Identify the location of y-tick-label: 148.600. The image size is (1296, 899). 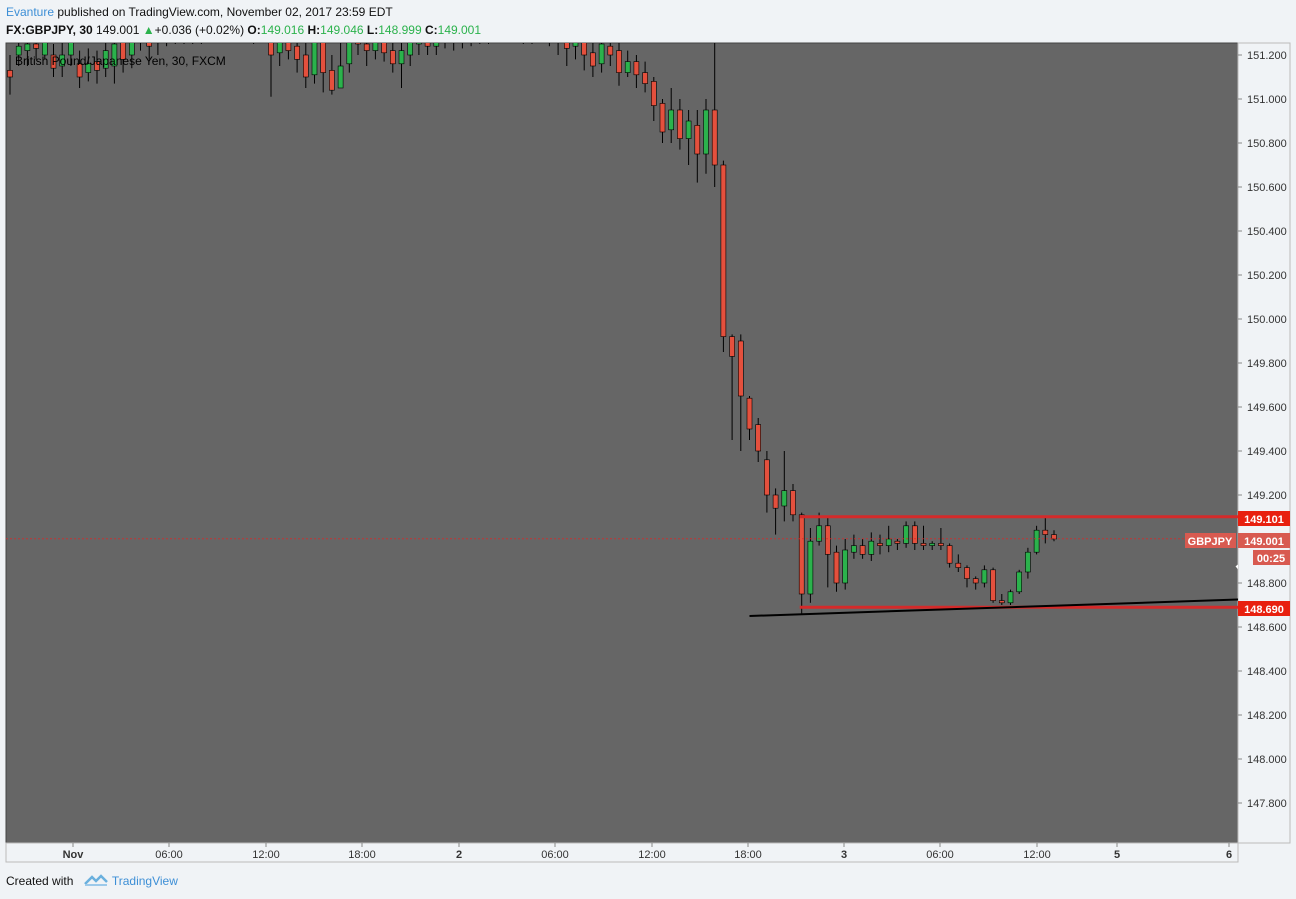
(1267, 628).